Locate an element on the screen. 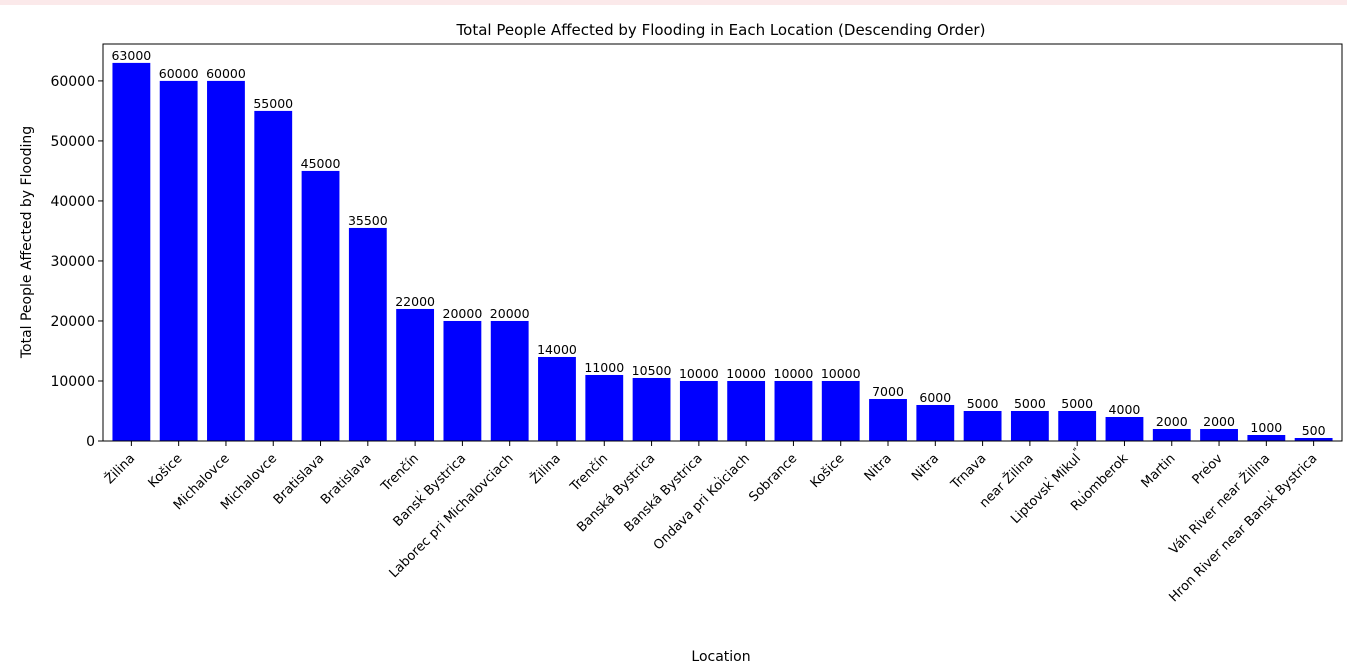  bar-value-label: 500 is located at coordinates (1314, 430).